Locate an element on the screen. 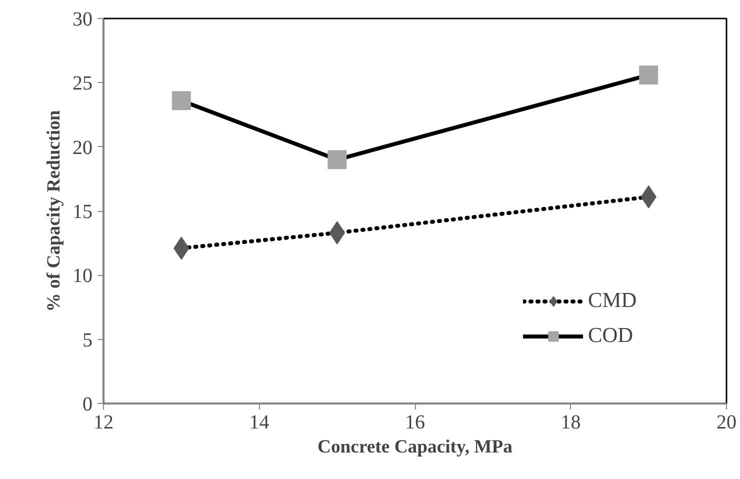  x-axis-title: Concrete Capacity, MPa is located at coordinates (416, 447).